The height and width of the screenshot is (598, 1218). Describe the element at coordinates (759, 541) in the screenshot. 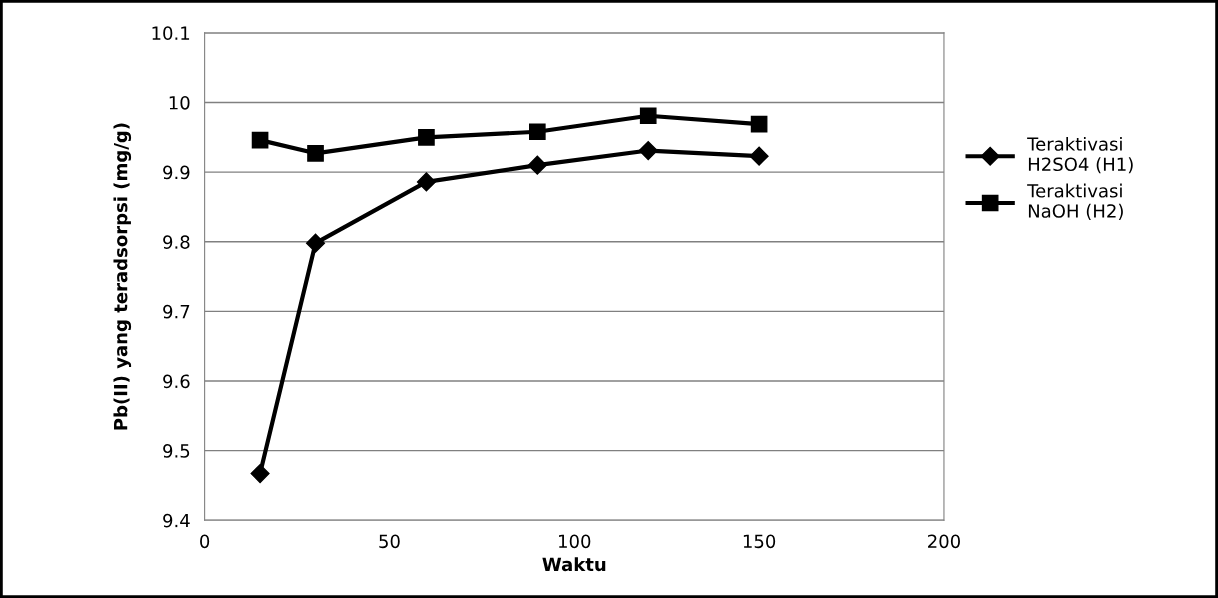

I see `x-tick-label: 150` at that location.